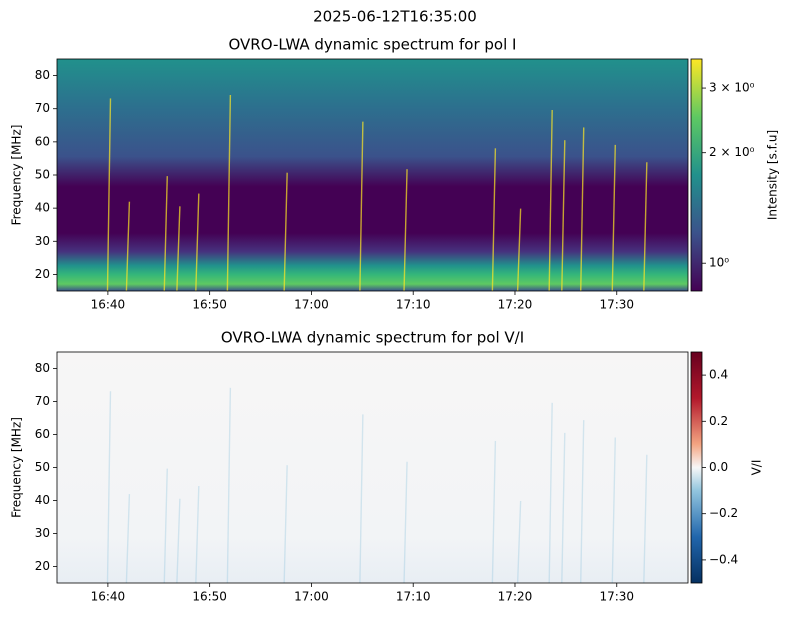  Describe the element at coordinates (373, 45) in the screenshot. I see `chart-title: OVRO-LWA dynamic spectrum for pol I` at that location.